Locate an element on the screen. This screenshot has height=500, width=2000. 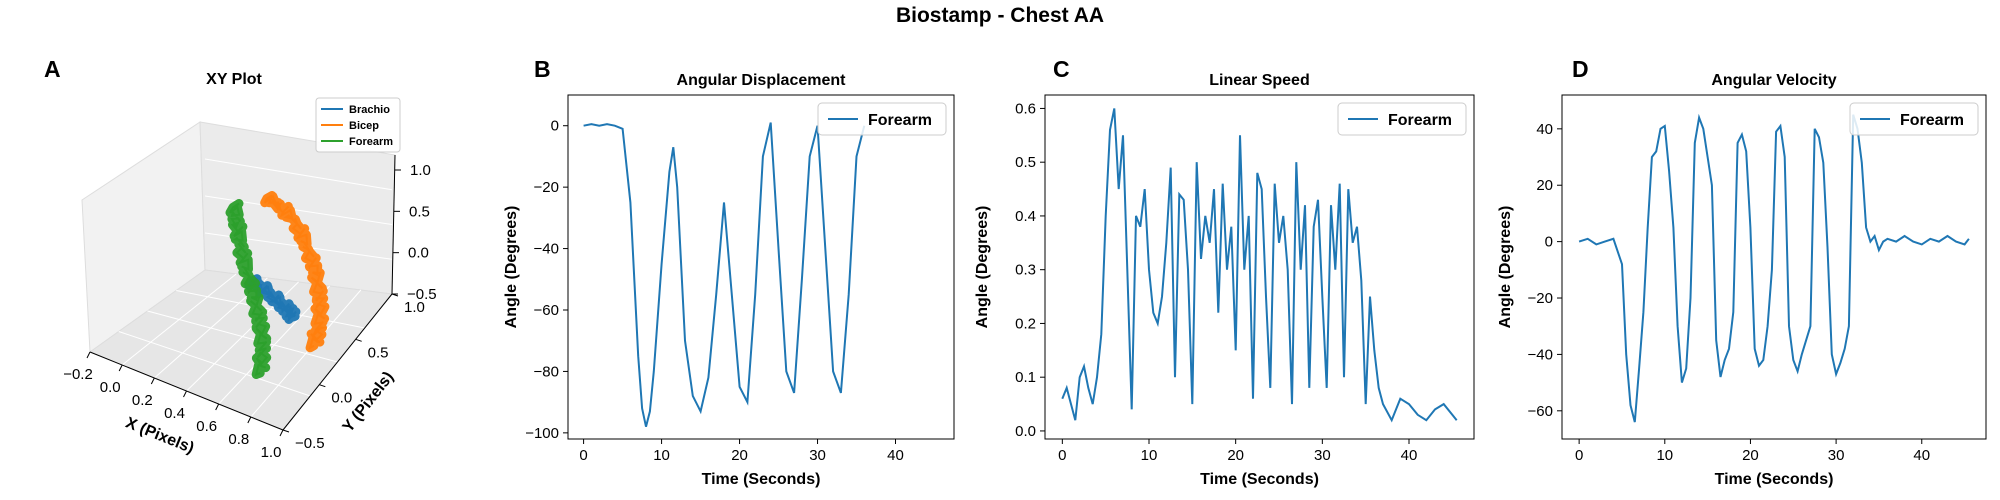
y-axis-line is located at coordinates (337, 362).